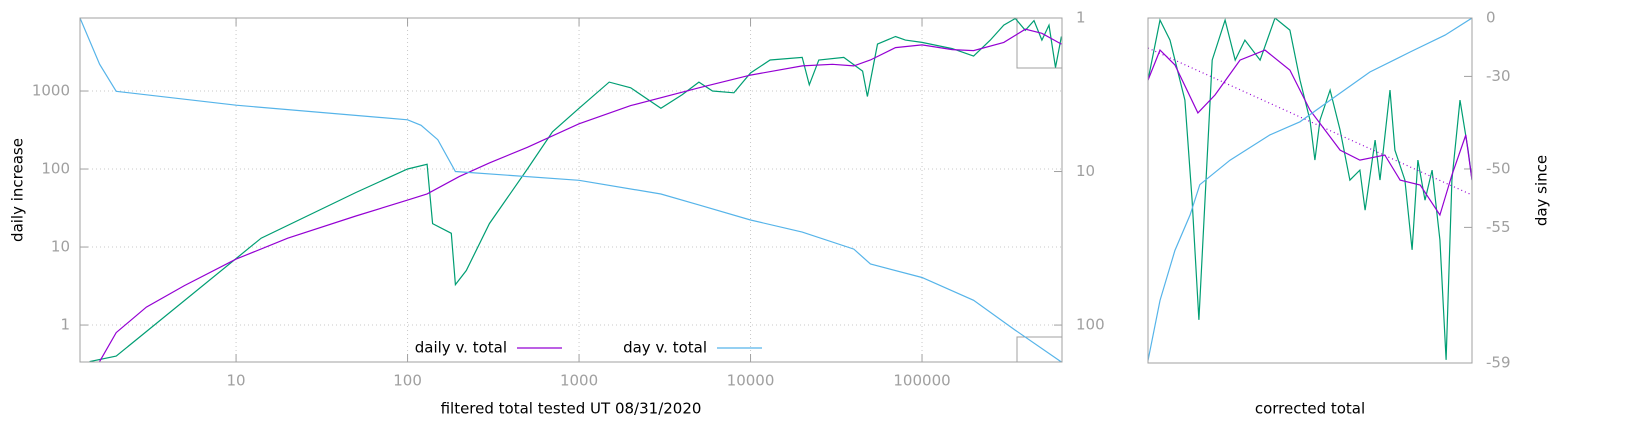 The height and width of the screenshot is (440, 1640). Describe the element at coordinates (751, 381) in the screenshot. I see `x-tick-label: 10000` at that location.